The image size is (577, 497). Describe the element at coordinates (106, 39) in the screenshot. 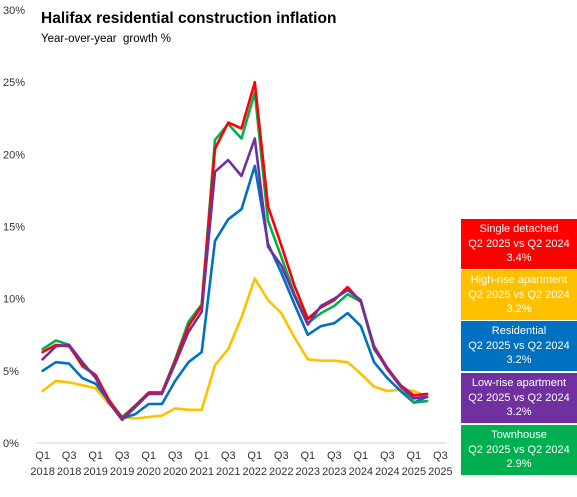

I see `chart-subtitle: Year-over-year growth %` at that location.